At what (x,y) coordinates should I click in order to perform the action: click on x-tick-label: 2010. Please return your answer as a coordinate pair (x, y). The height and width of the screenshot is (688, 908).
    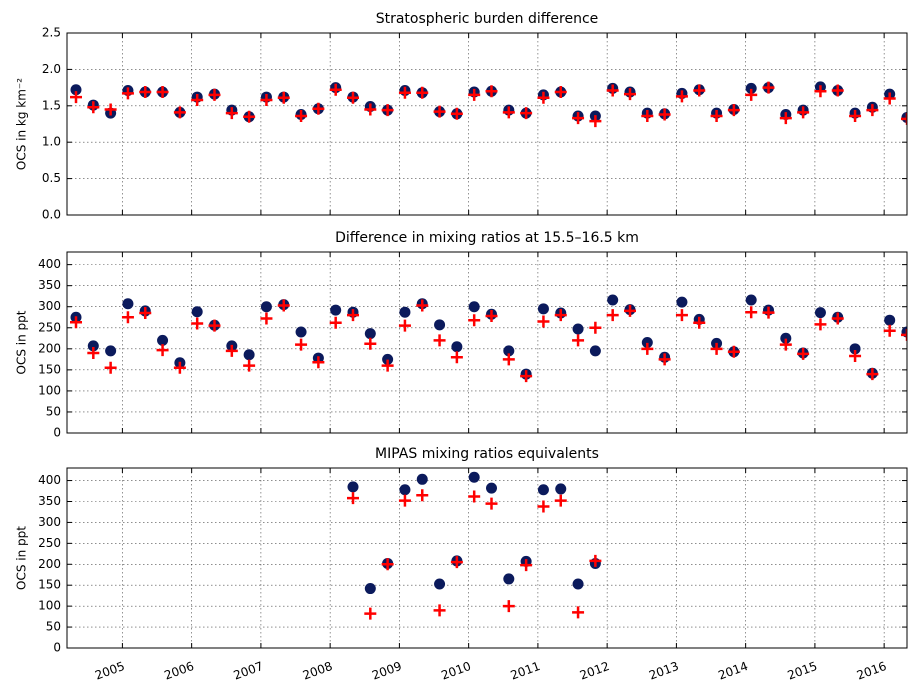
    Looking at the image, I should click on (455, 671).